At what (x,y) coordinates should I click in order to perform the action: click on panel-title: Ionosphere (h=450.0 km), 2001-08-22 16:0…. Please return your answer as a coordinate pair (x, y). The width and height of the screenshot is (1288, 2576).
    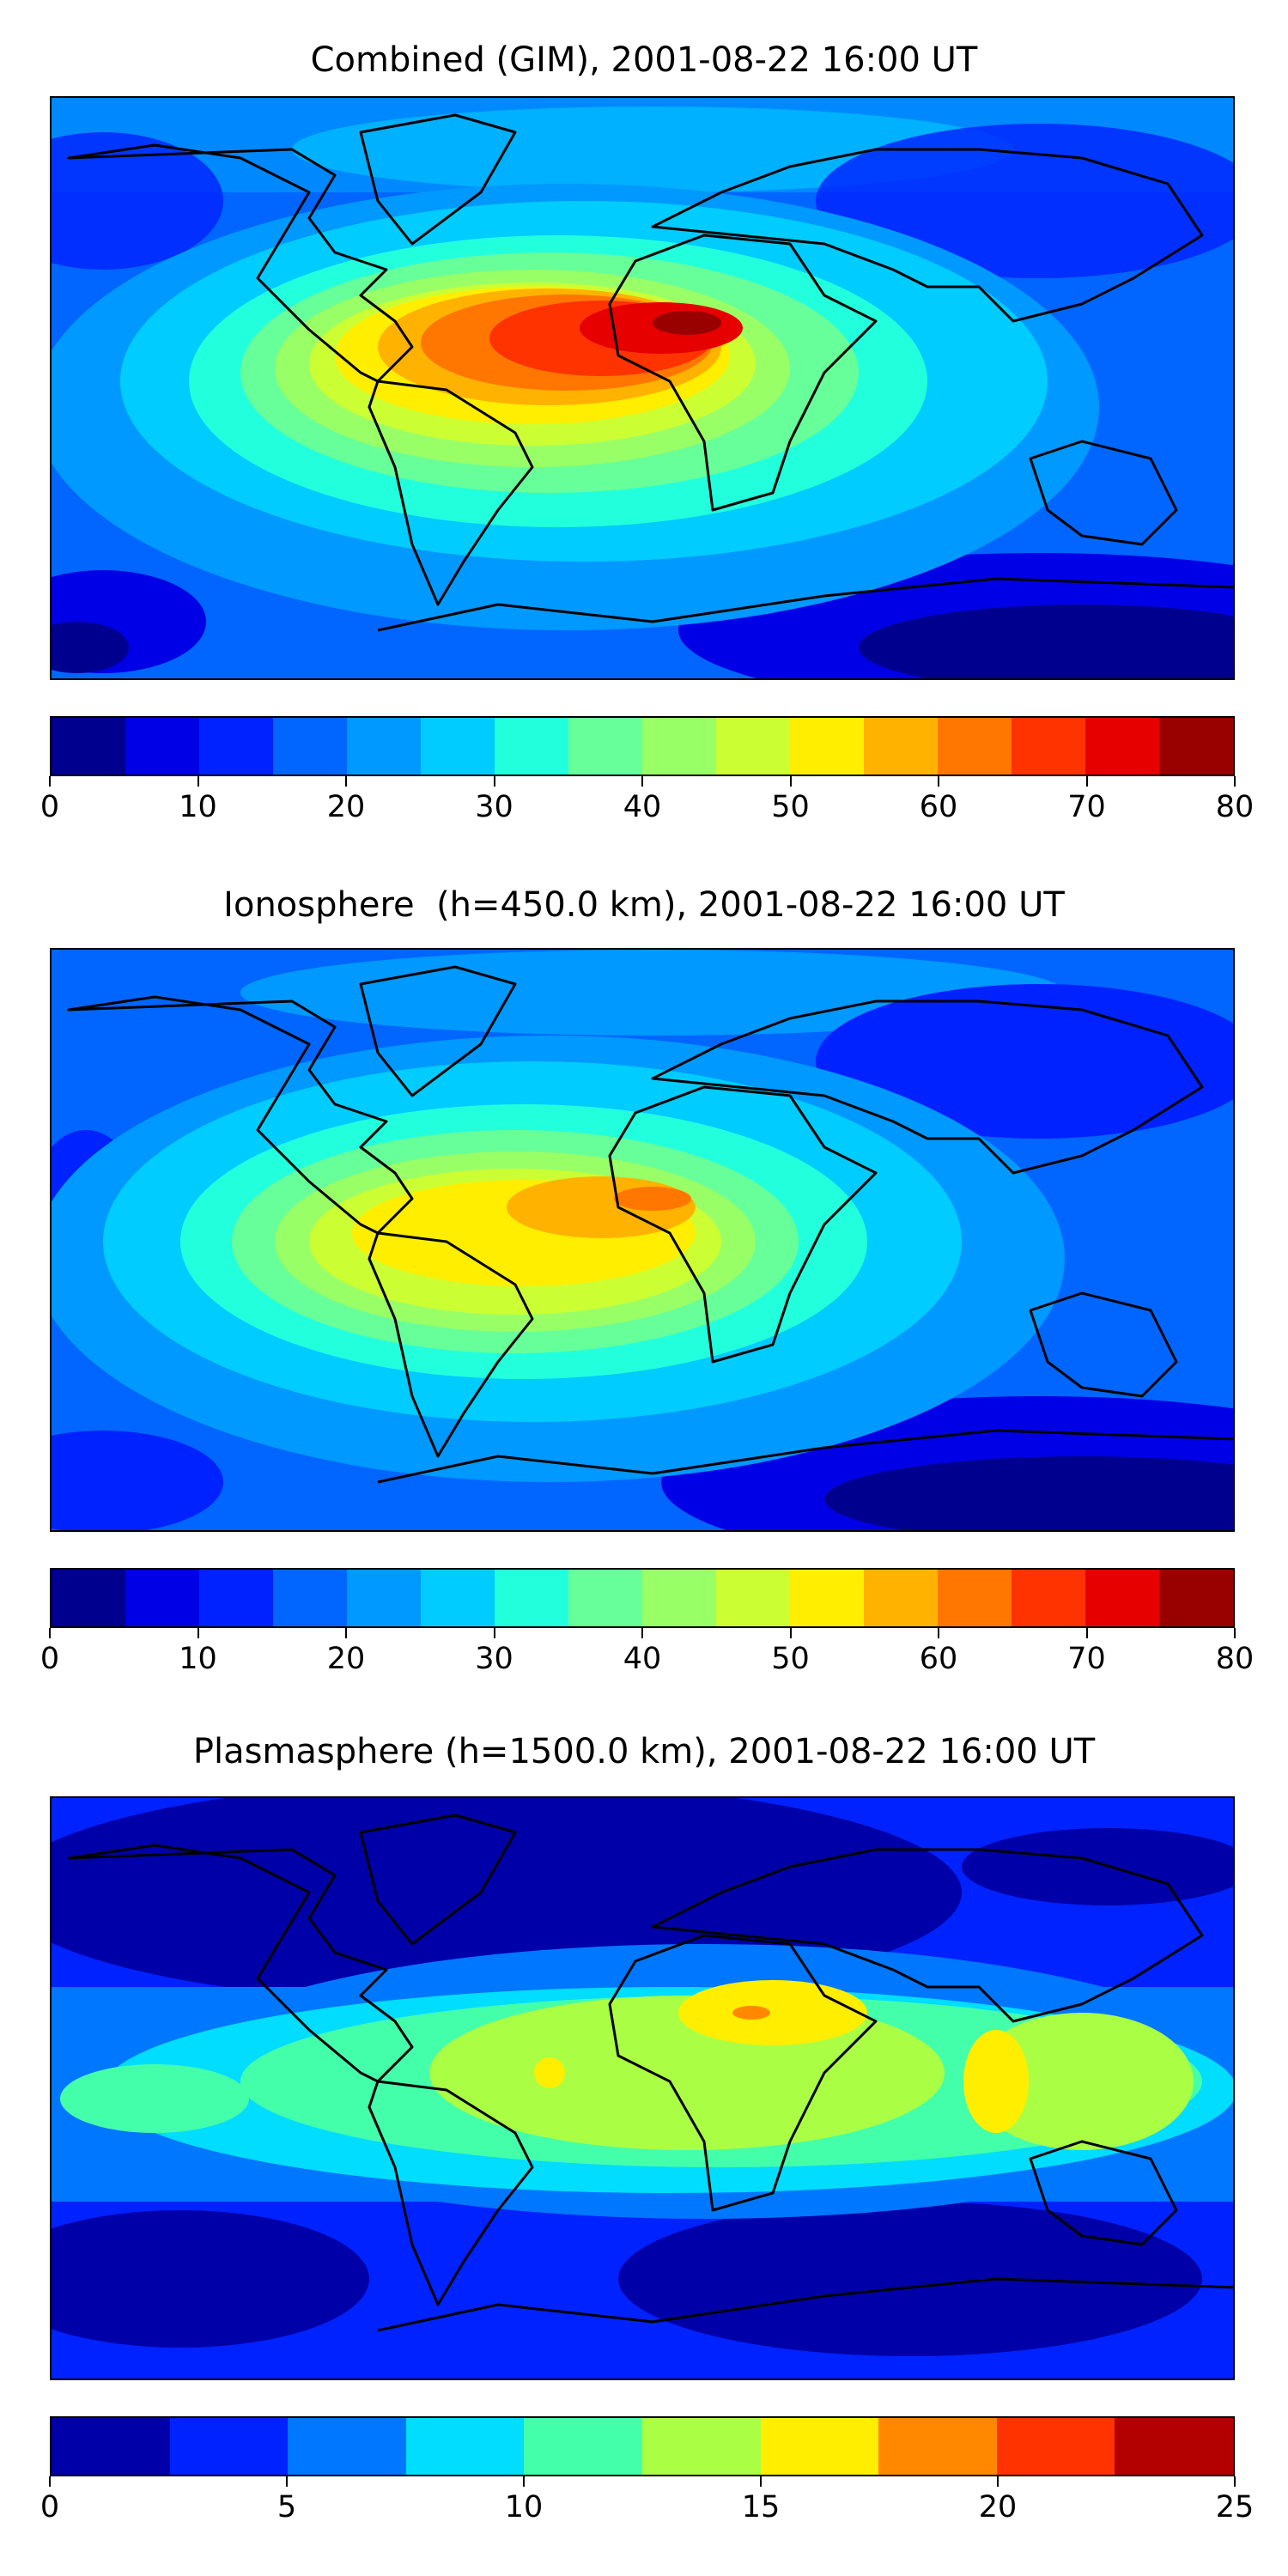
    Looking at the image, I should click on (644, 905).